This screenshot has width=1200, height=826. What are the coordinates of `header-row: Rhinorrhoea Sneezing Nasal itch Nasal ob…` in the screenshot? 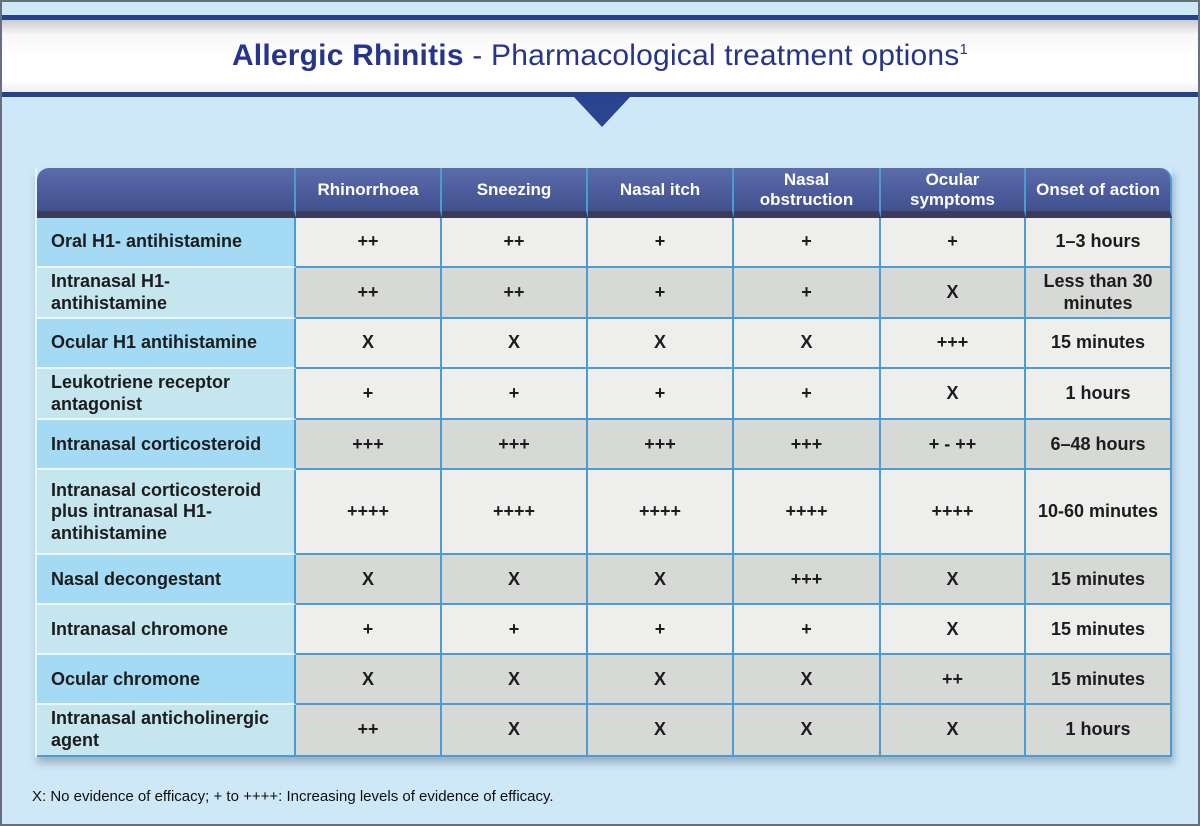 It's located at (604, 193).